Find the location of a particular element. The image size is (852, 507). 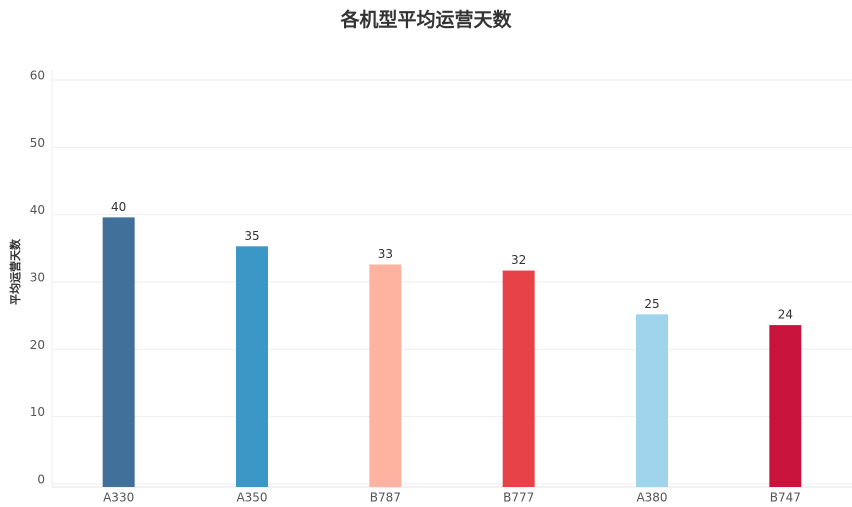

value-label: 24 is located at coordinates (785, 315).